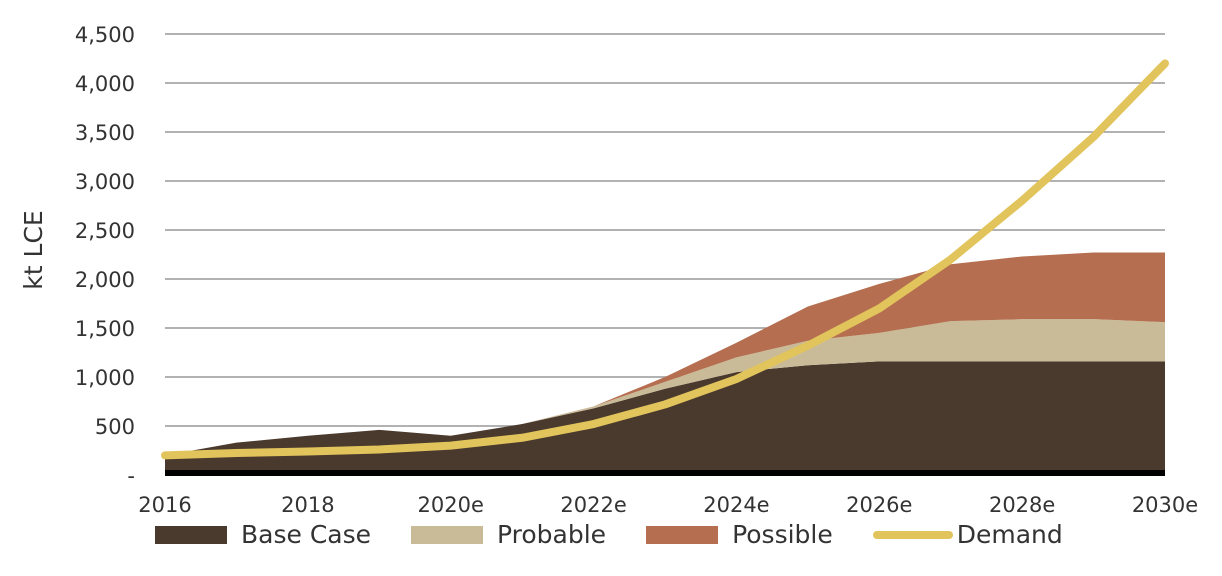  I want to click on x-tick-label: 2024e, so click(736, 505).